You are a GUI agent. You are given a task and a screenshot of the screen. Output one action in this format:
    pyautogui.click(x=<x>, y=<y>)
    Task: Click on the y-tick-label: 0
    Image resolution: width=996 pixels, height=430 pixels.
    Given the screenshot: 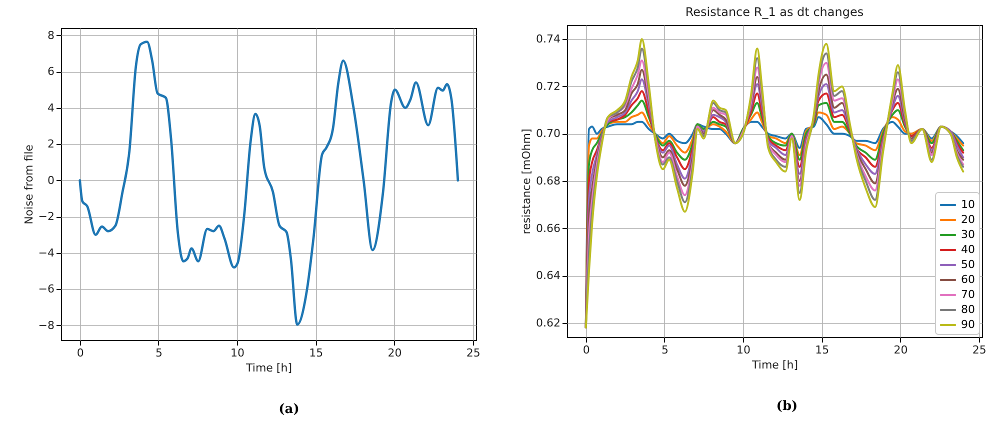 What is the action you would take?
    pyautogui.click(x=51, y=180)
    